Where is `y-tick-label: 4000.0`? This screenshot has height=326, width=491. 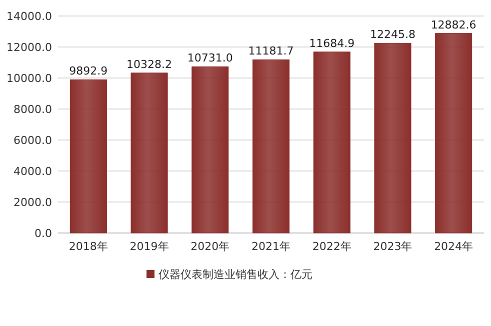 y-tick-label: 4000.0 is located at coordinates (33, 171).